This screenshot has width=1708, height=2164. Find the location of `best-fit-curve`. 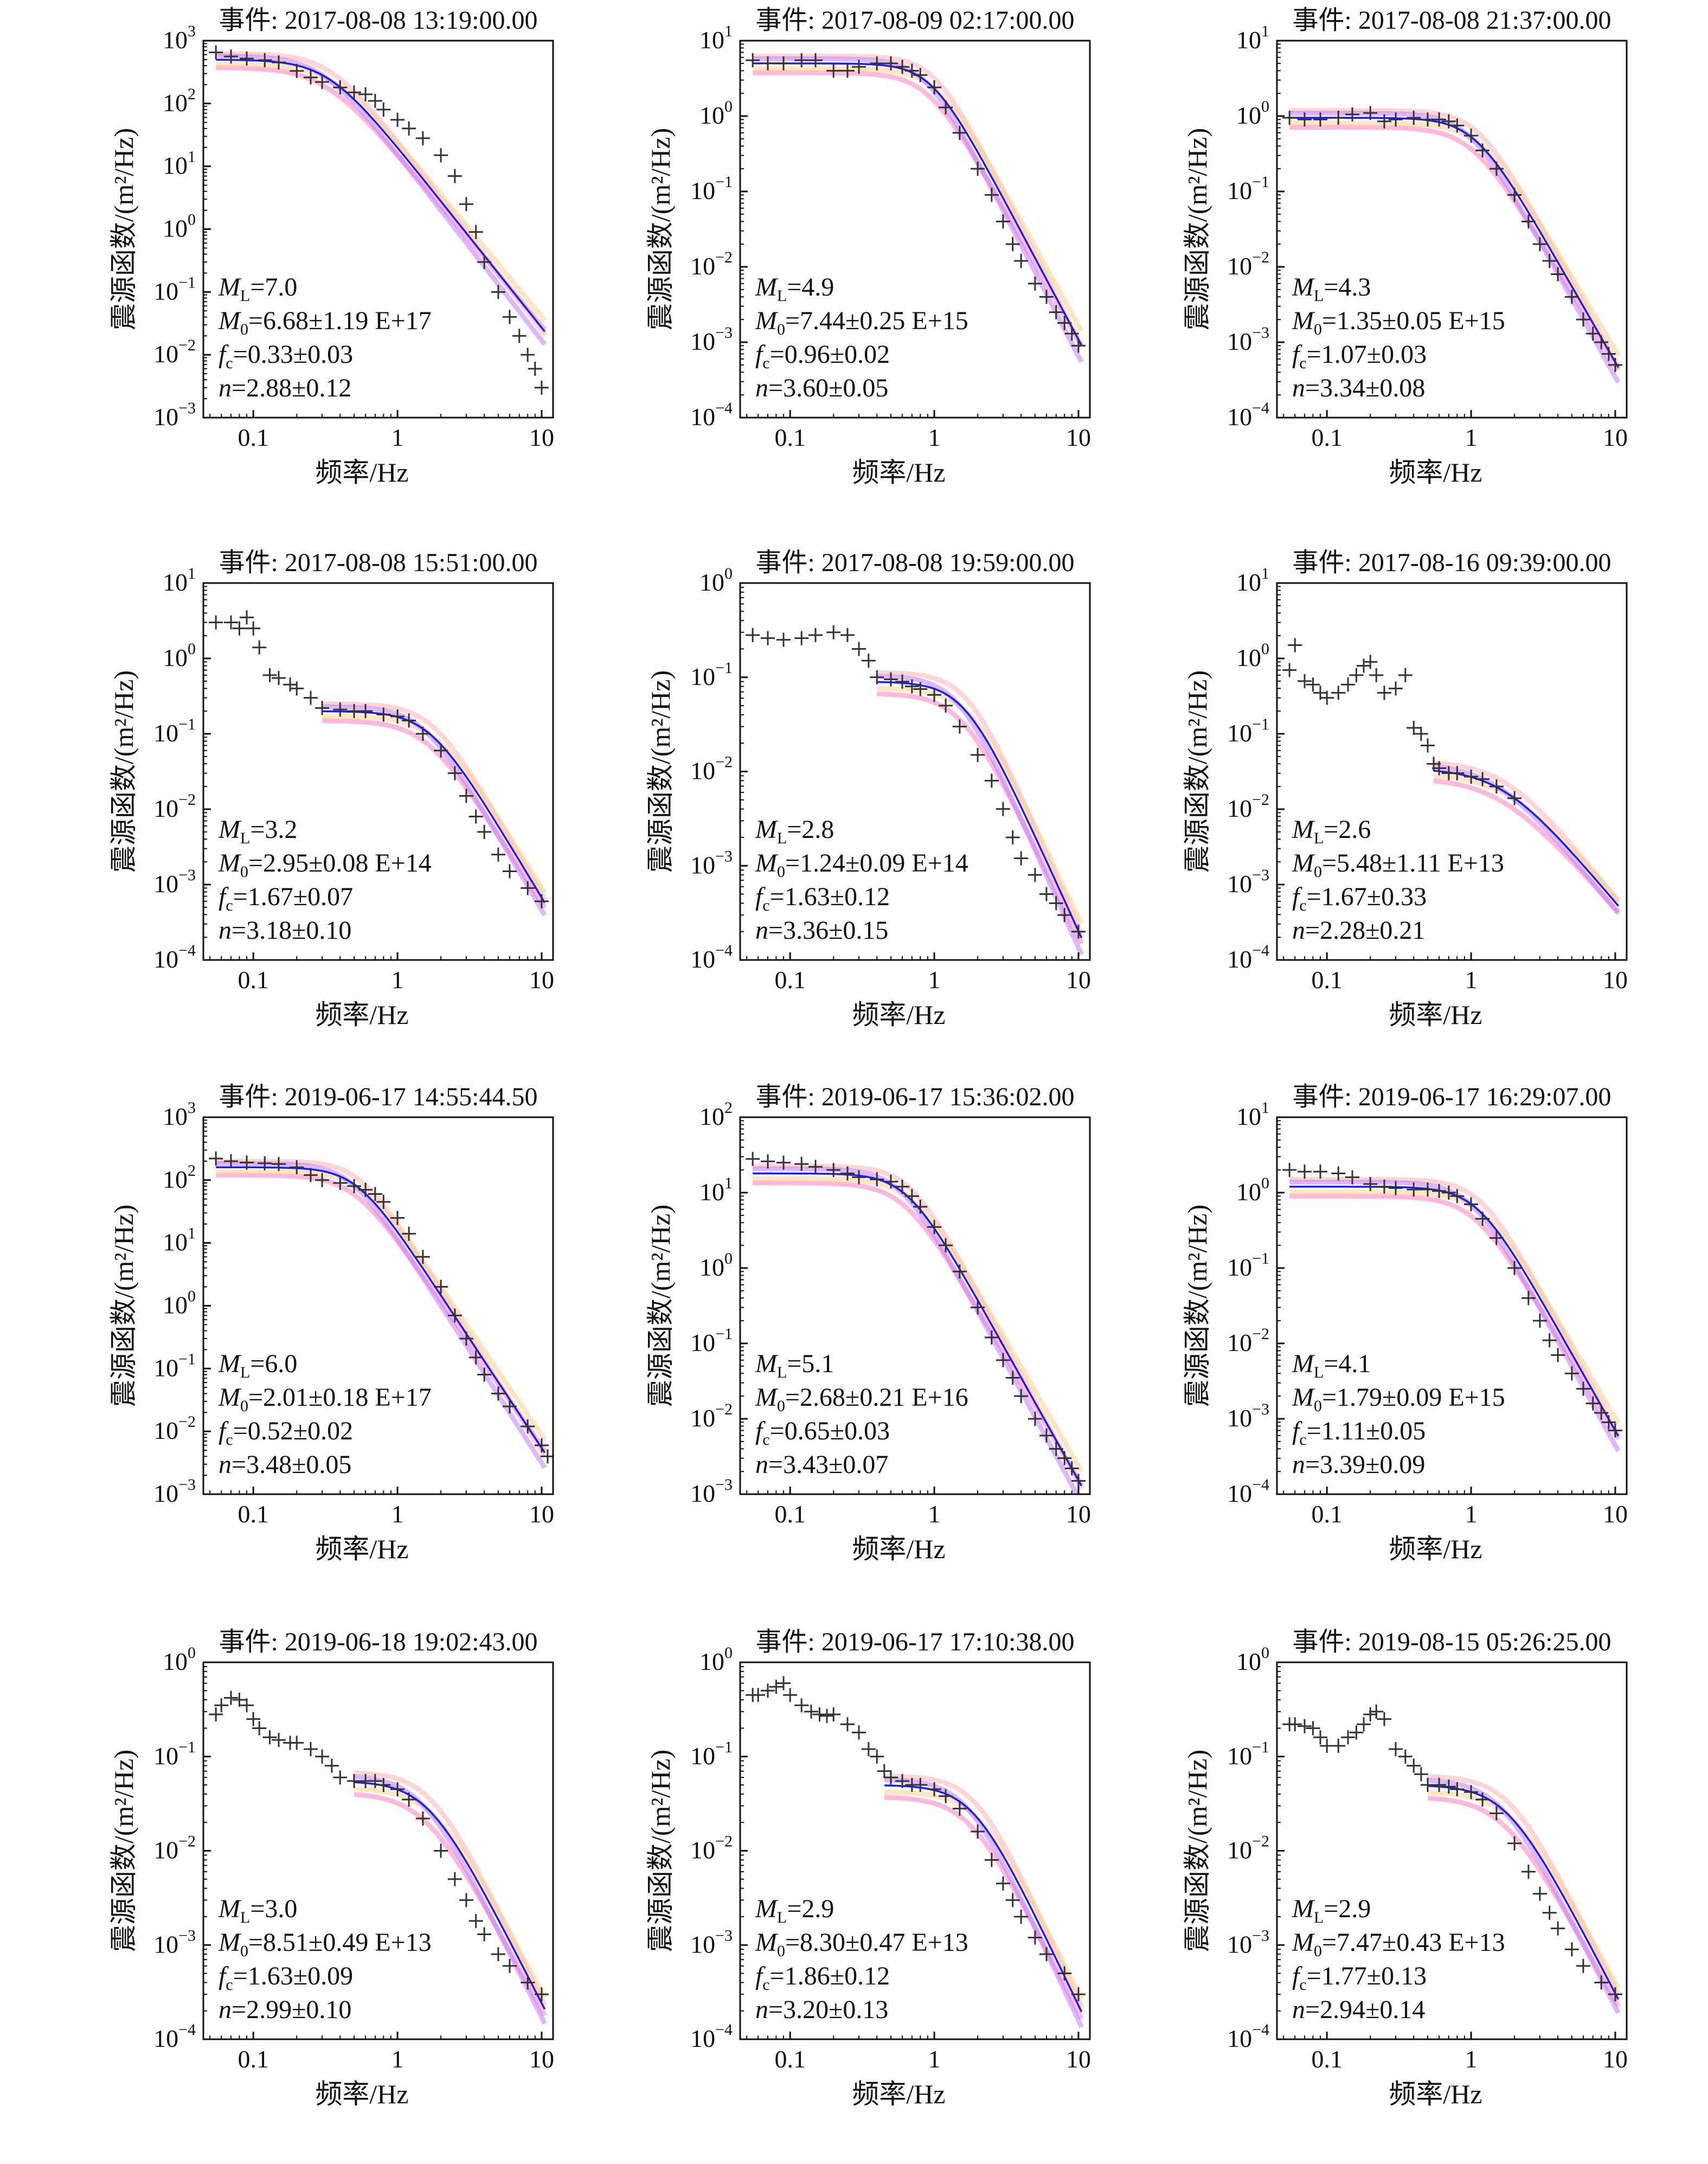

best-fit-curve is located at coordinates (1455, 1311).